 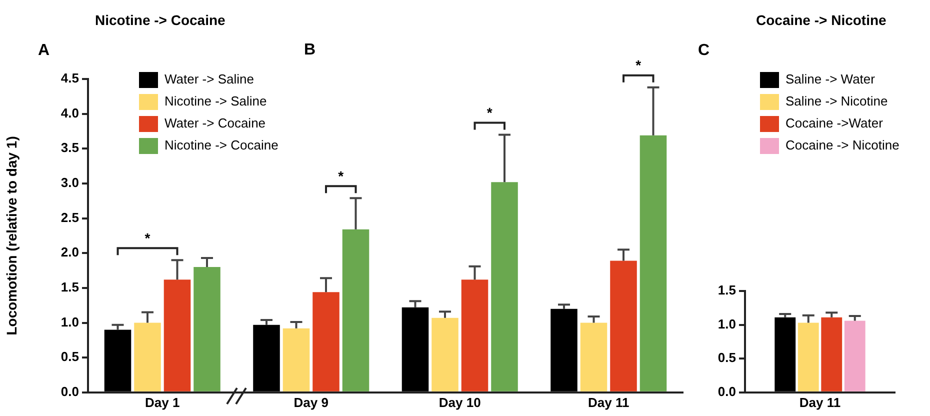 I want to click on chart-title: Cocaine -> Nicotine, so click(x=821, y=20).